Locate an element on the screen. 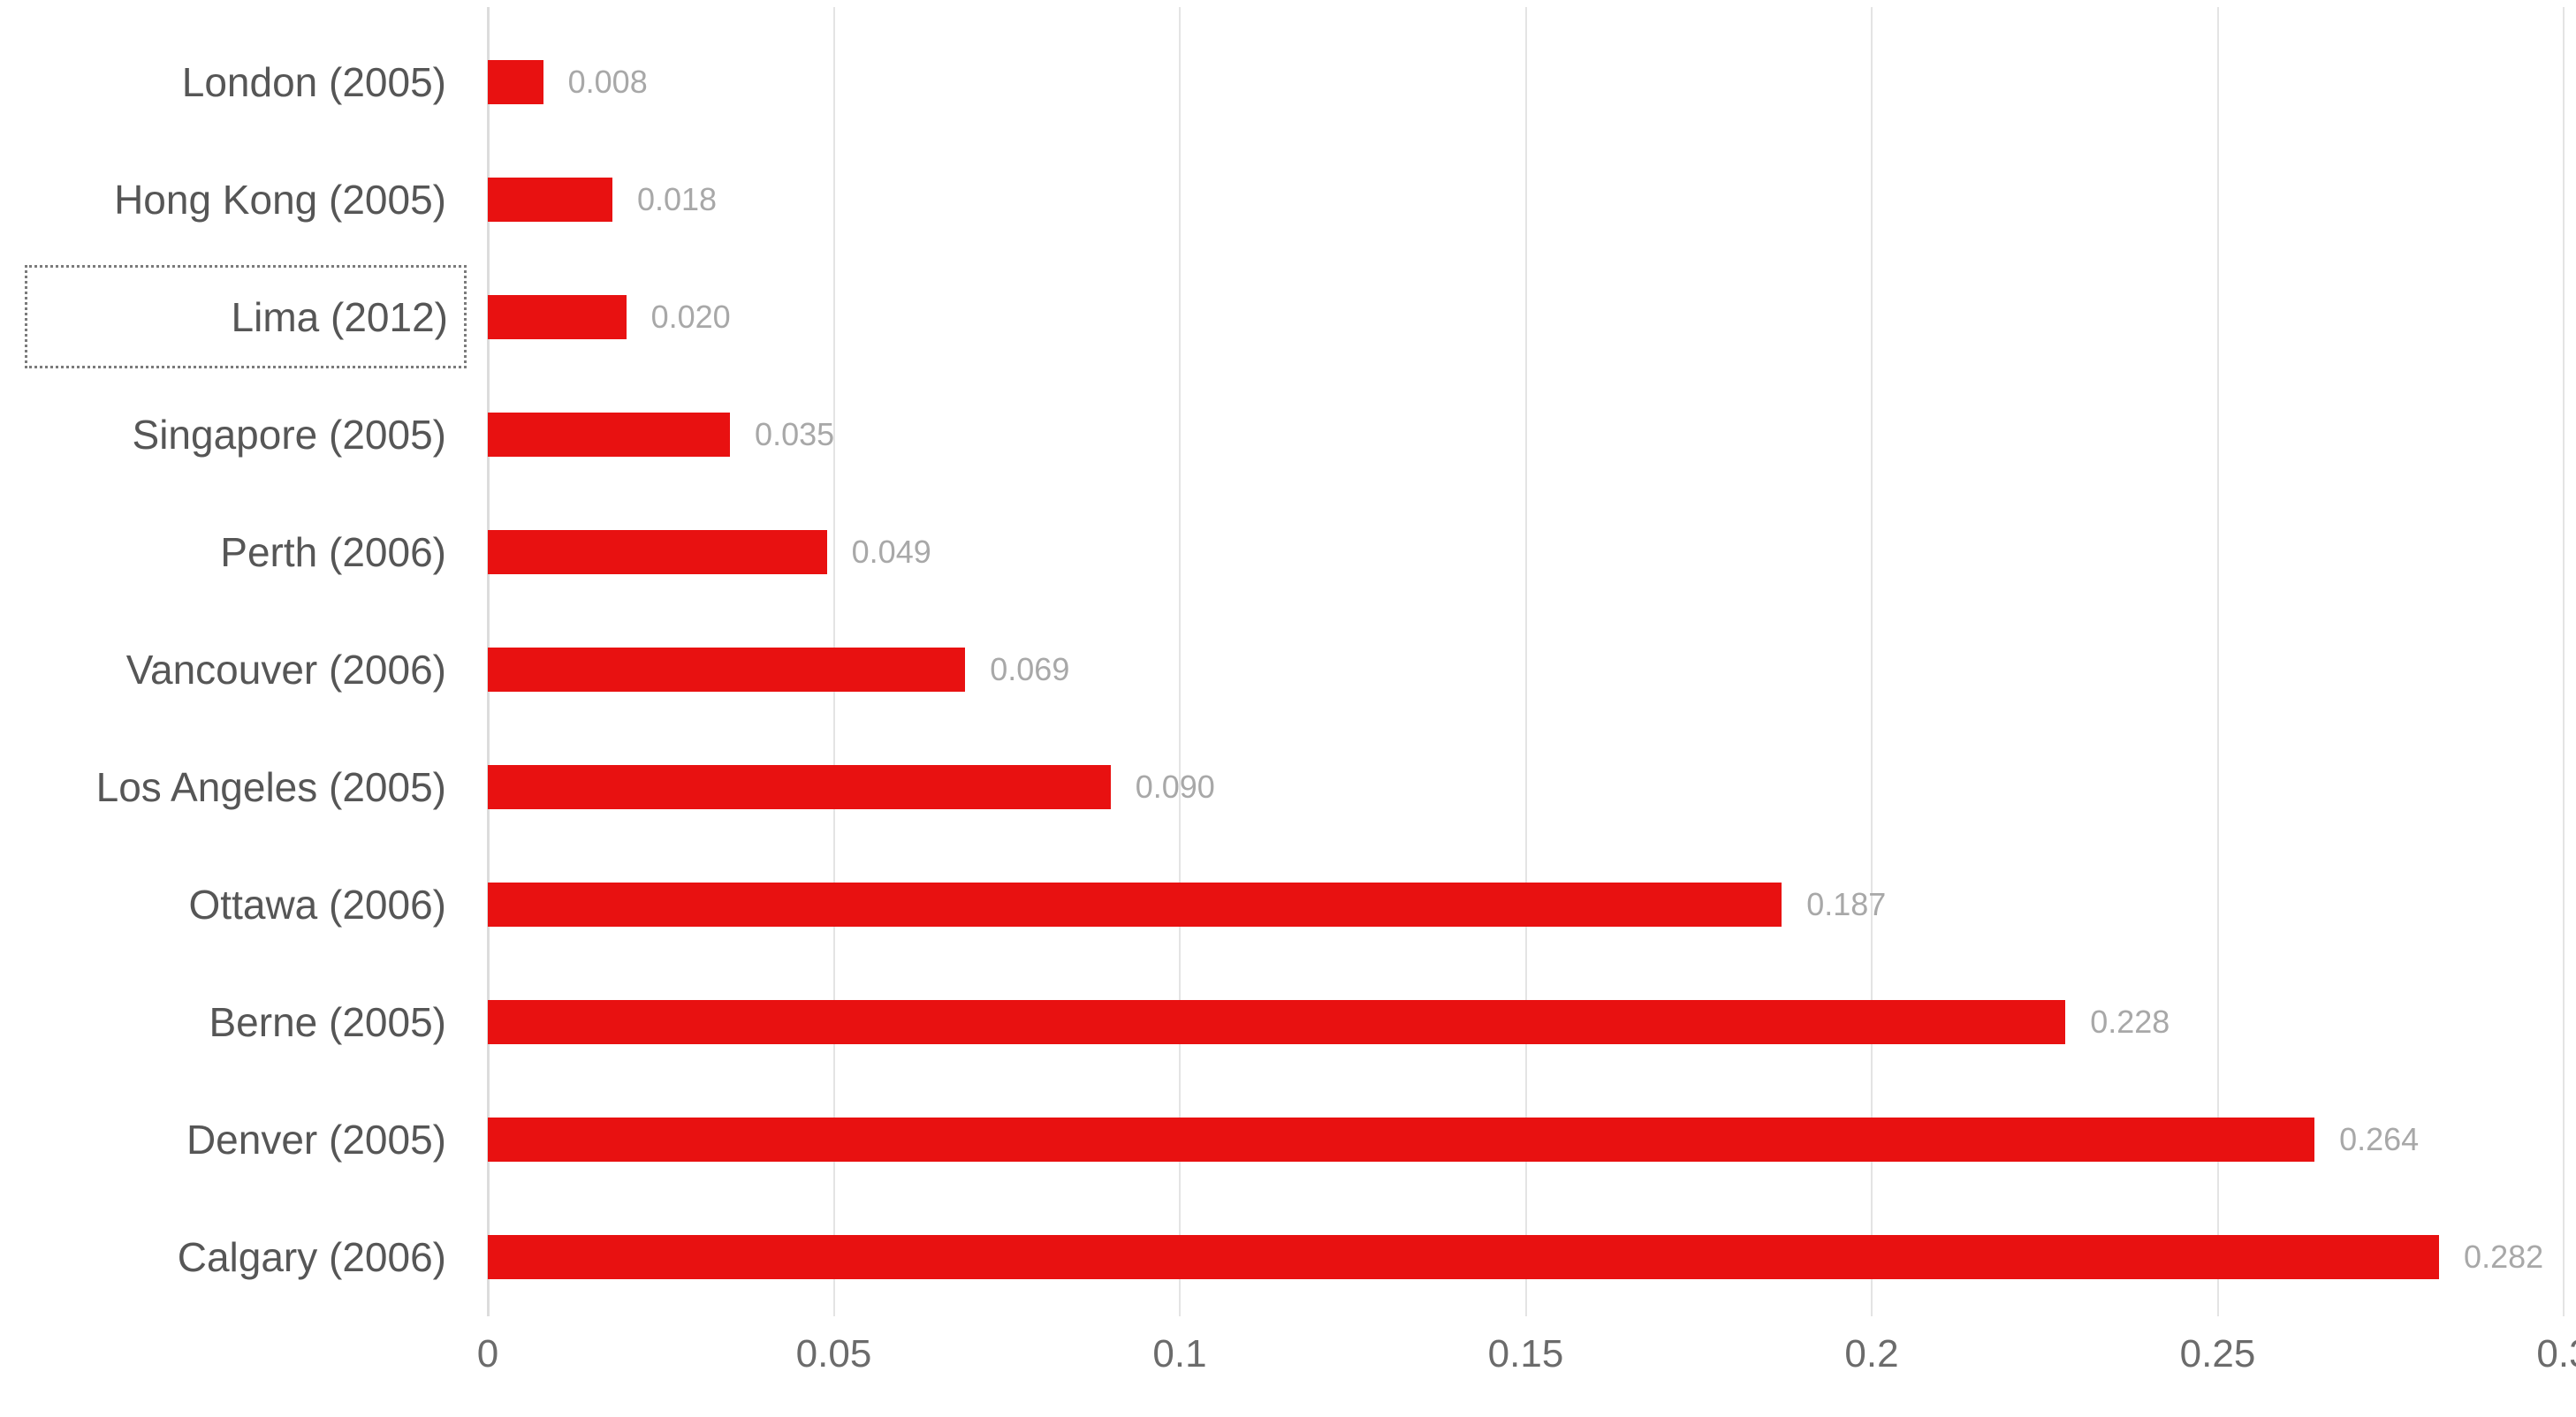 This screenshot has width=2576, height=1417. value-label: 0.069 is located at coordinates (1030, 668).